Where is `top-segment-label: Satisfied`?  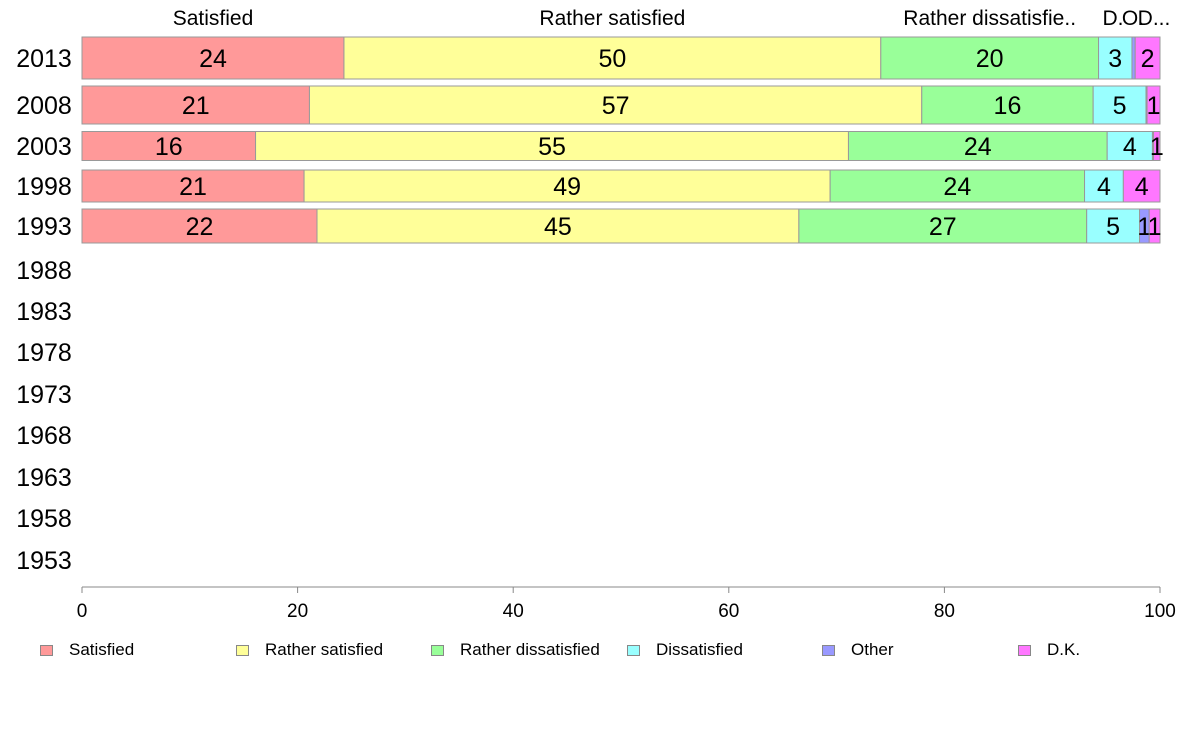 top-segment-label: Satisfied is located at coordinates (213, 18).